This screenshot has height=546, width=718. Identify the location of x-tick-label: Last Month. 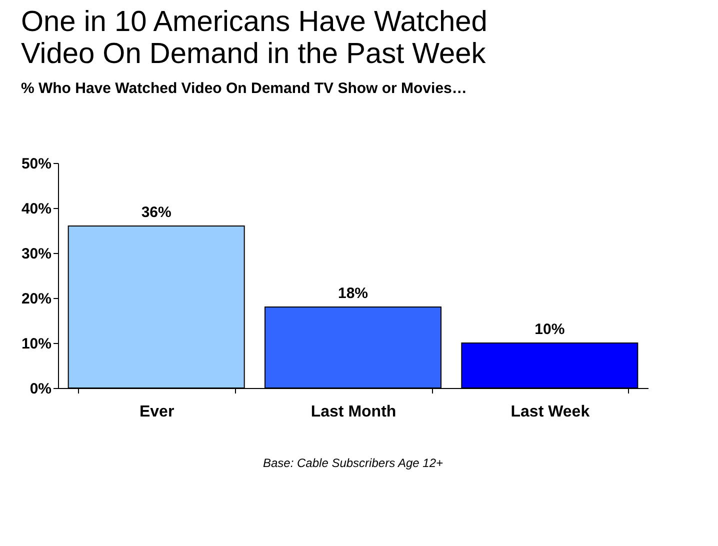
(353, 412).